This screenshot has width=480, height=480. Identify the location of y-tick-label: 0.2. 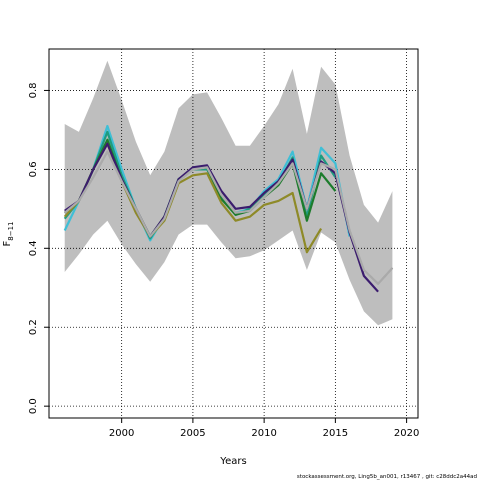
(33, 327).